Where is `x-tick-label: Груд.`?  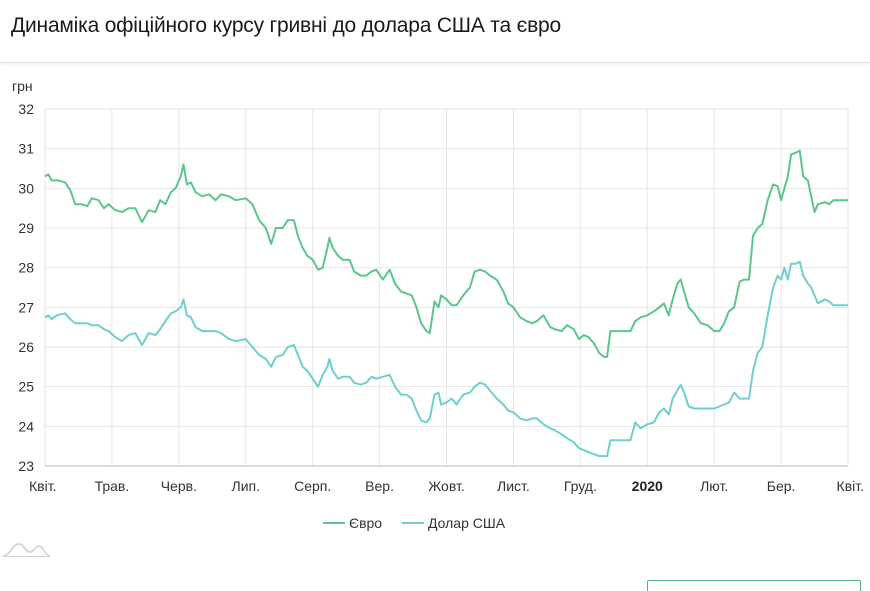
x-tick-label: Груд. is located at coordinates (580, 486).